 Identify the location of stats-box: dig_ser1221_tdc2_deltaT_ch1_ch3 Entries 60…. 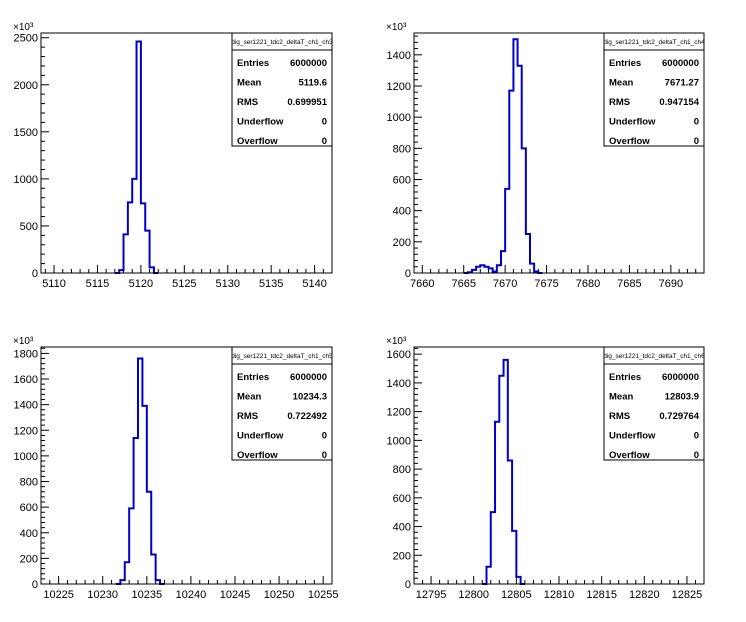
(282, 89).